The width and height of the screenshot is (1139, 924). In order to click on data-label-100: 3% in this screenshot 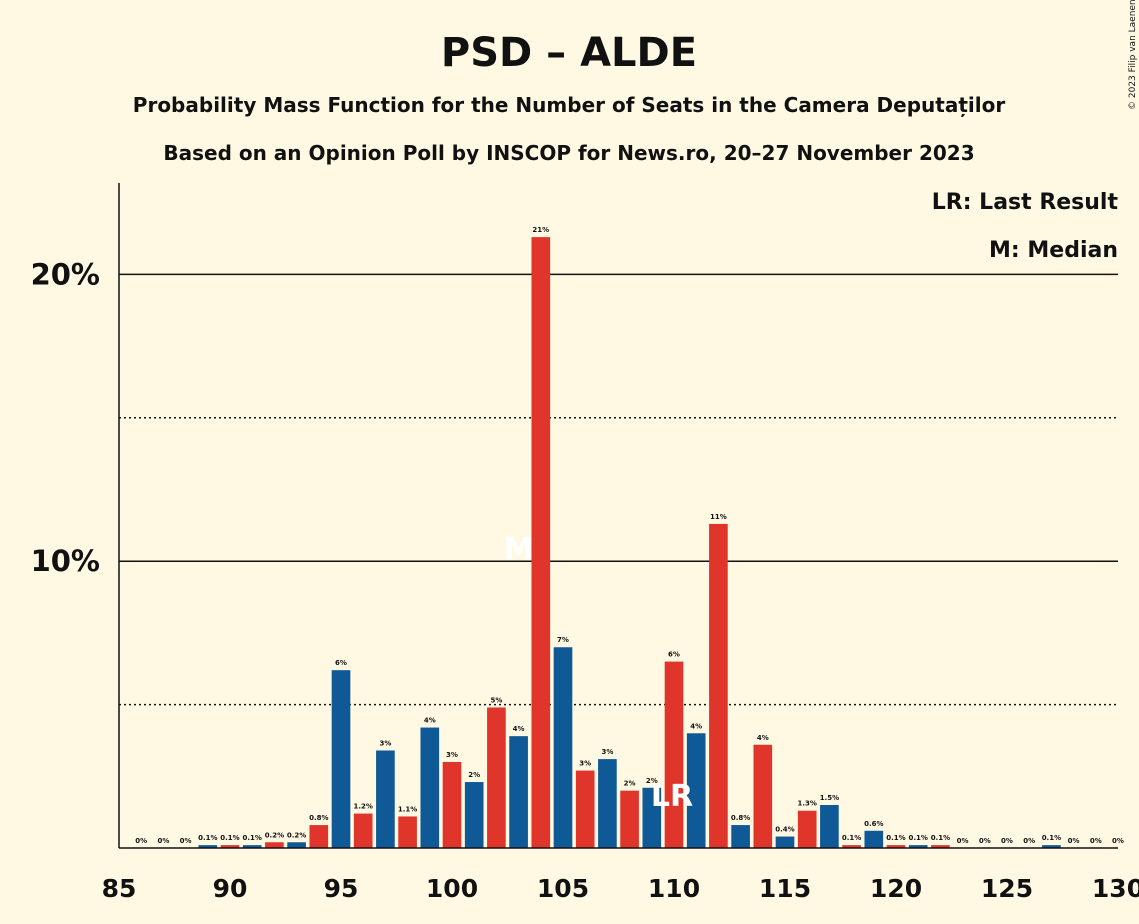, I will do `click(452, 755)`.